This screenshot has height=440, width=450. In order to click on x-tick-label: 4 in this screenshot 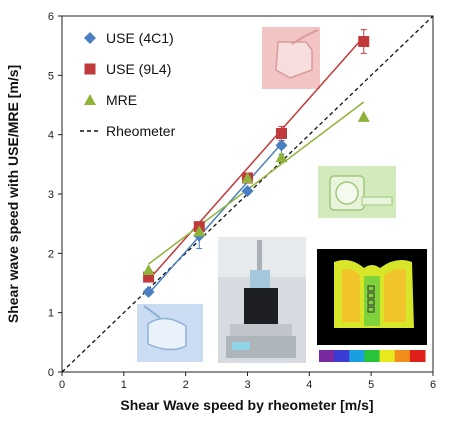, I will do `click(309, 385)`.